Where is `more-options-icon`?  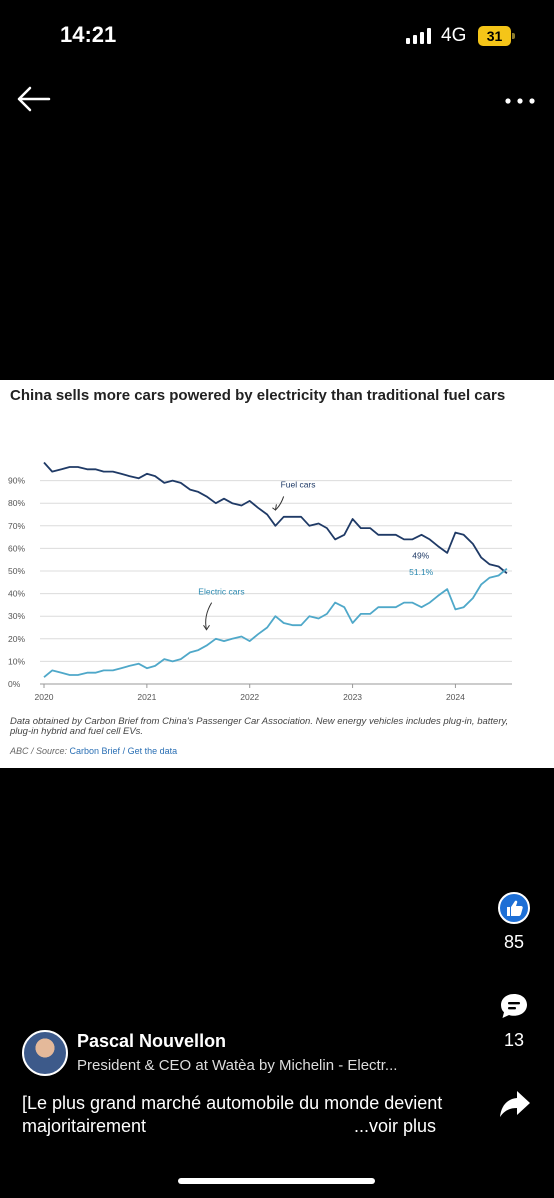
more-options-icon is located at coordinates (520, 100).